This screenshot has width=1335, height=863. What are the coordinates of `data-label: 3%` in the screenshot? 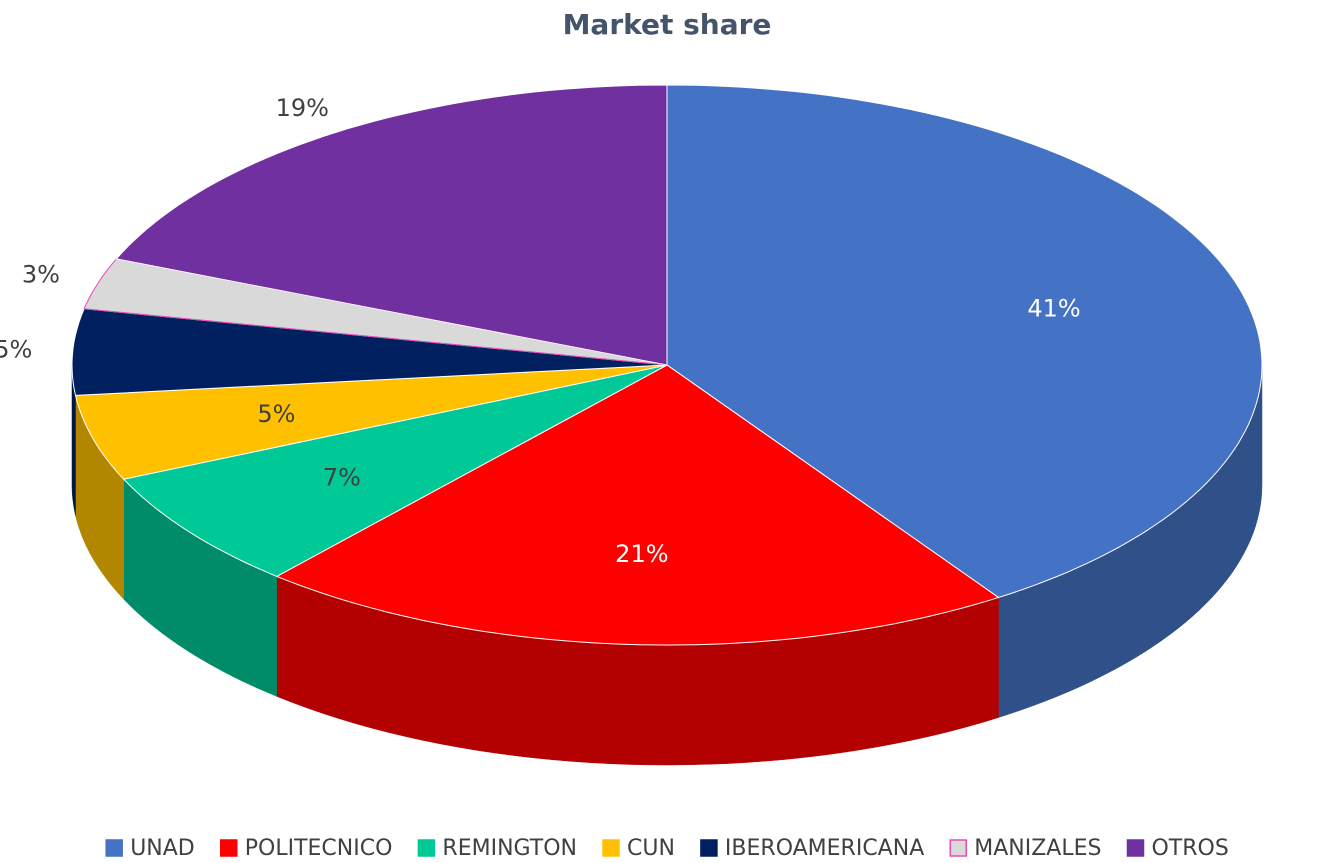 It's located at (41, 274).